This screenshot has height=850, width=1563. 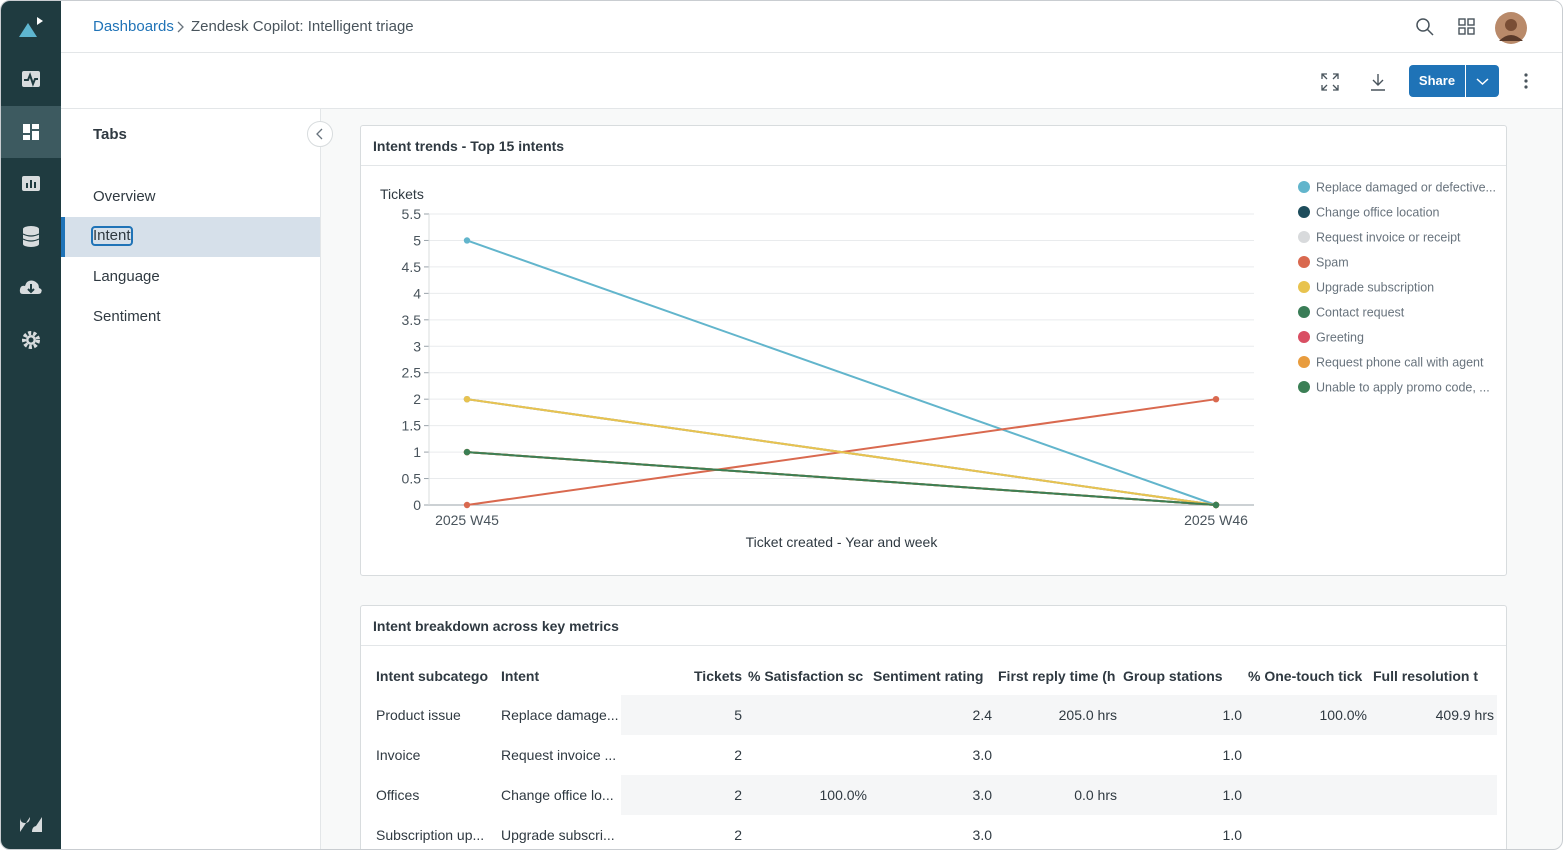 I want to click on column-header: Intent subcatego, so click(x=432, y=676).